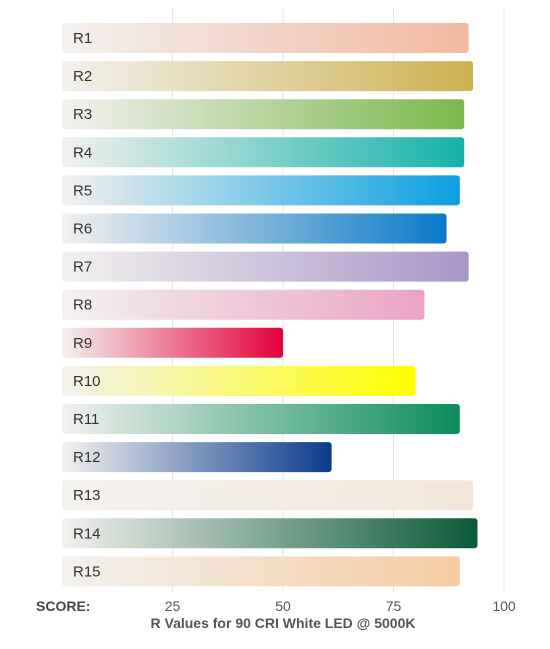 The width and height of the screenshot is (550, 649). What do you see at coordinates (261, 571) in the screenshot?
I see `bar-r15` at bounding box center [261, 571].